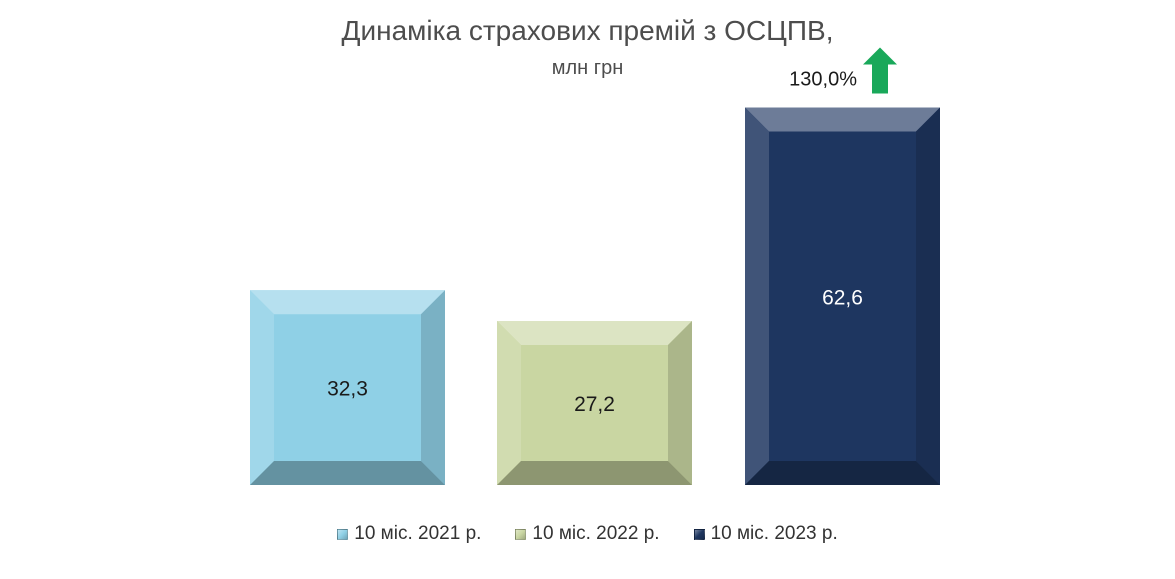 The image size is (1175, 579). I want to click on bar-value-label: 27,2, so click(594, 404).